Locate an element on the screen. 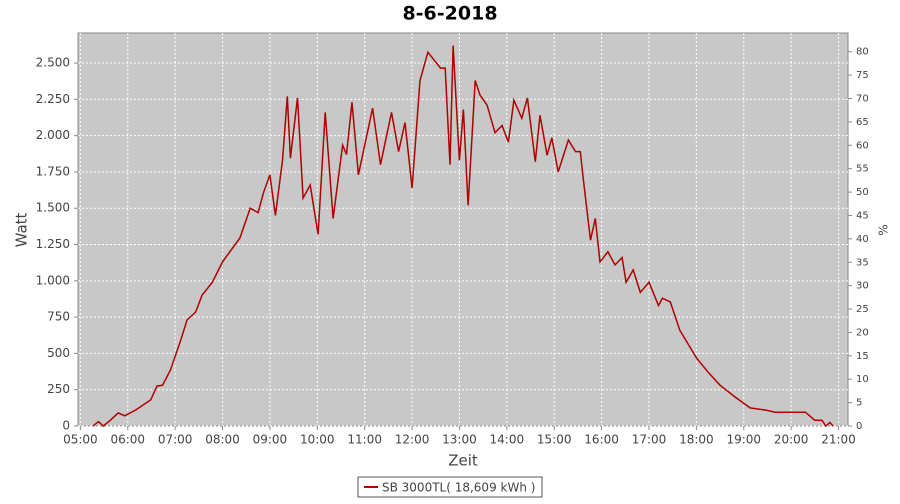 The width and height of the screenshot is (900, 504). y2-tick-label: 80 is located at coordinates (862, 52).